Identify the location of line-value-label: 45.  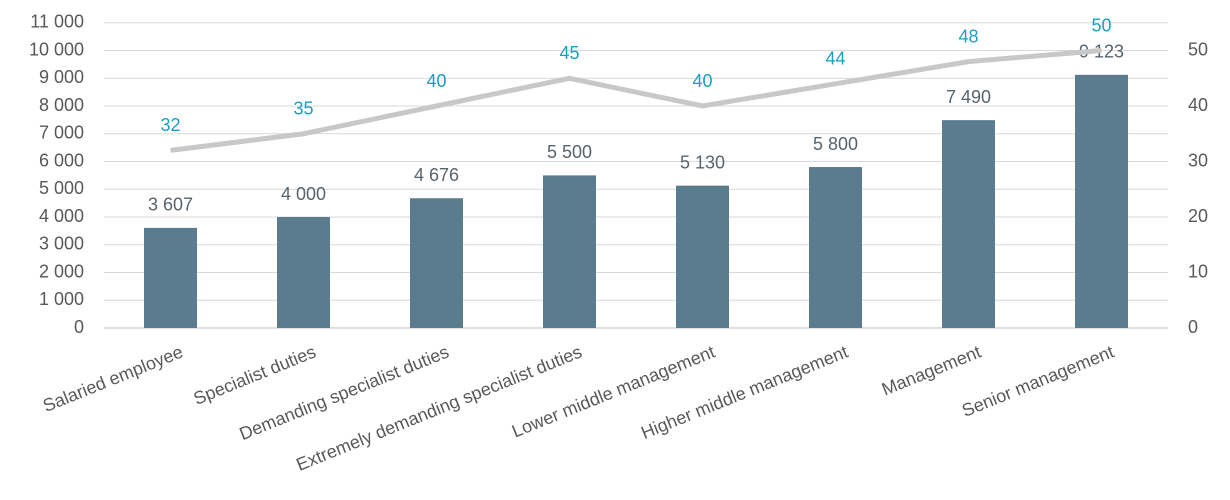
(569, 53).